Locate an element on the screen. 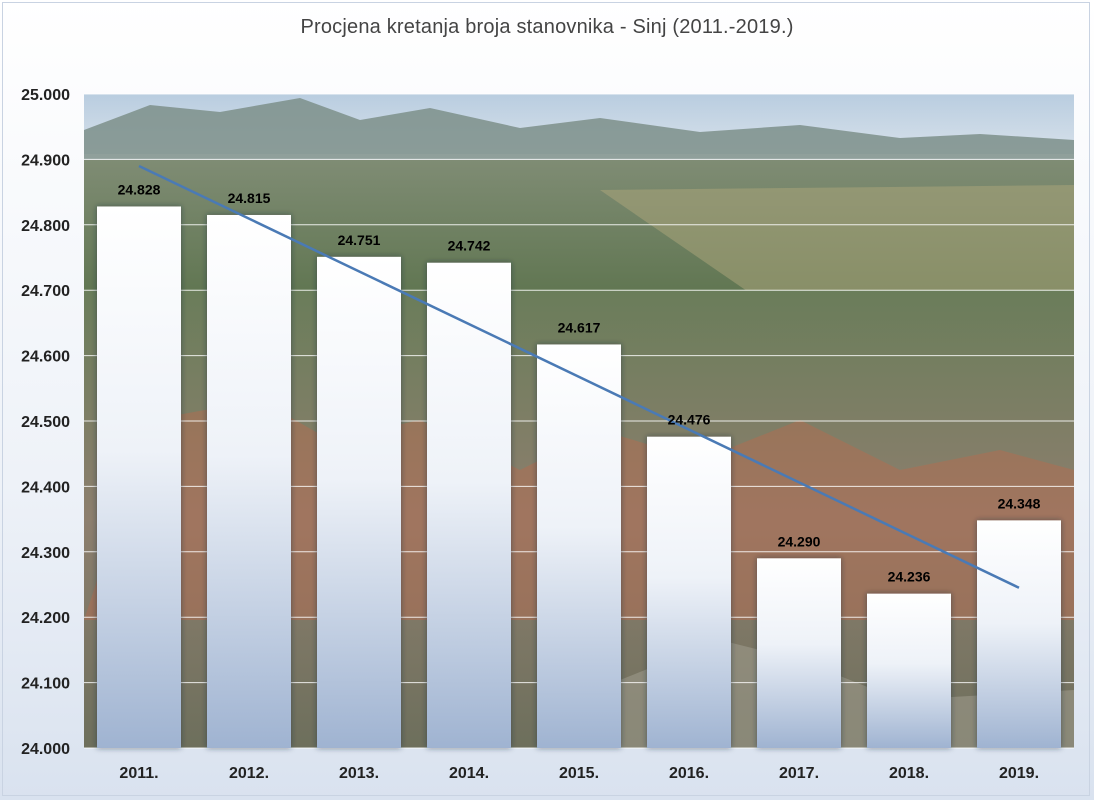  y-tick-label: 24.400 is located at coordinates (45, 487).